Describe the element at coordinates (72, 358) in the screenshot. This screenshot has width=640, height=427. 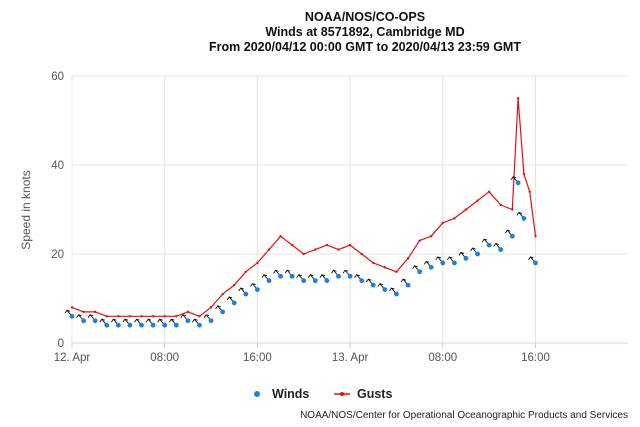
I see `x-tick-label: 12. Apr` at that location.